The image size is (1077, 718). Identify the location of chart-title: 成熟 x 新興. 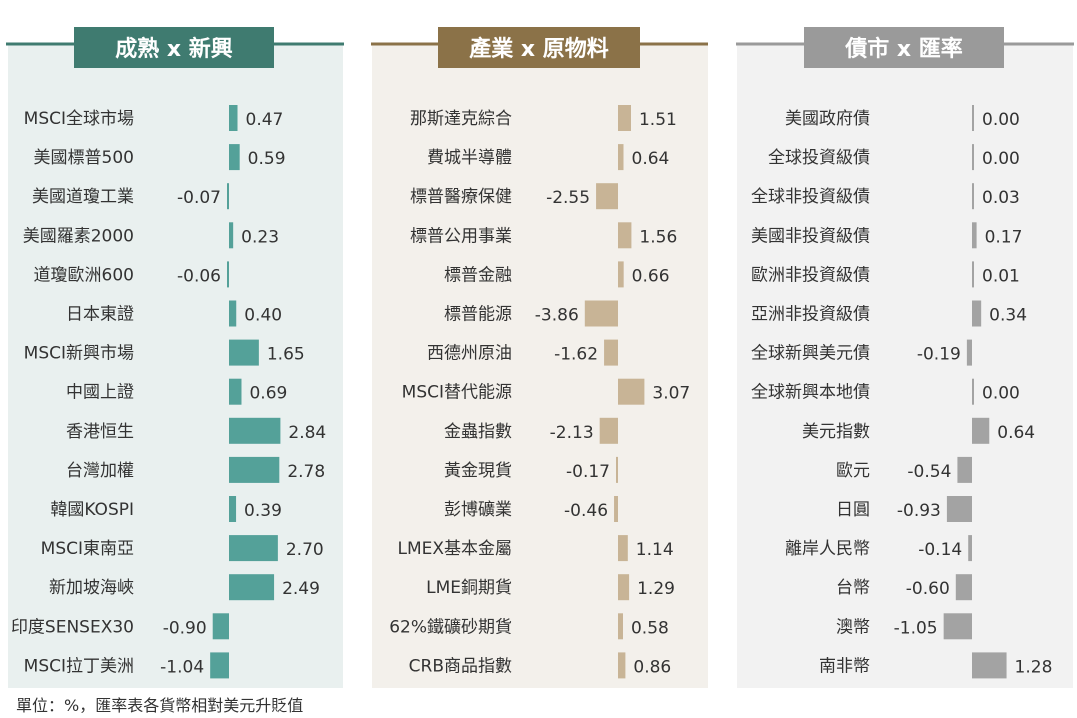
(174, 49).